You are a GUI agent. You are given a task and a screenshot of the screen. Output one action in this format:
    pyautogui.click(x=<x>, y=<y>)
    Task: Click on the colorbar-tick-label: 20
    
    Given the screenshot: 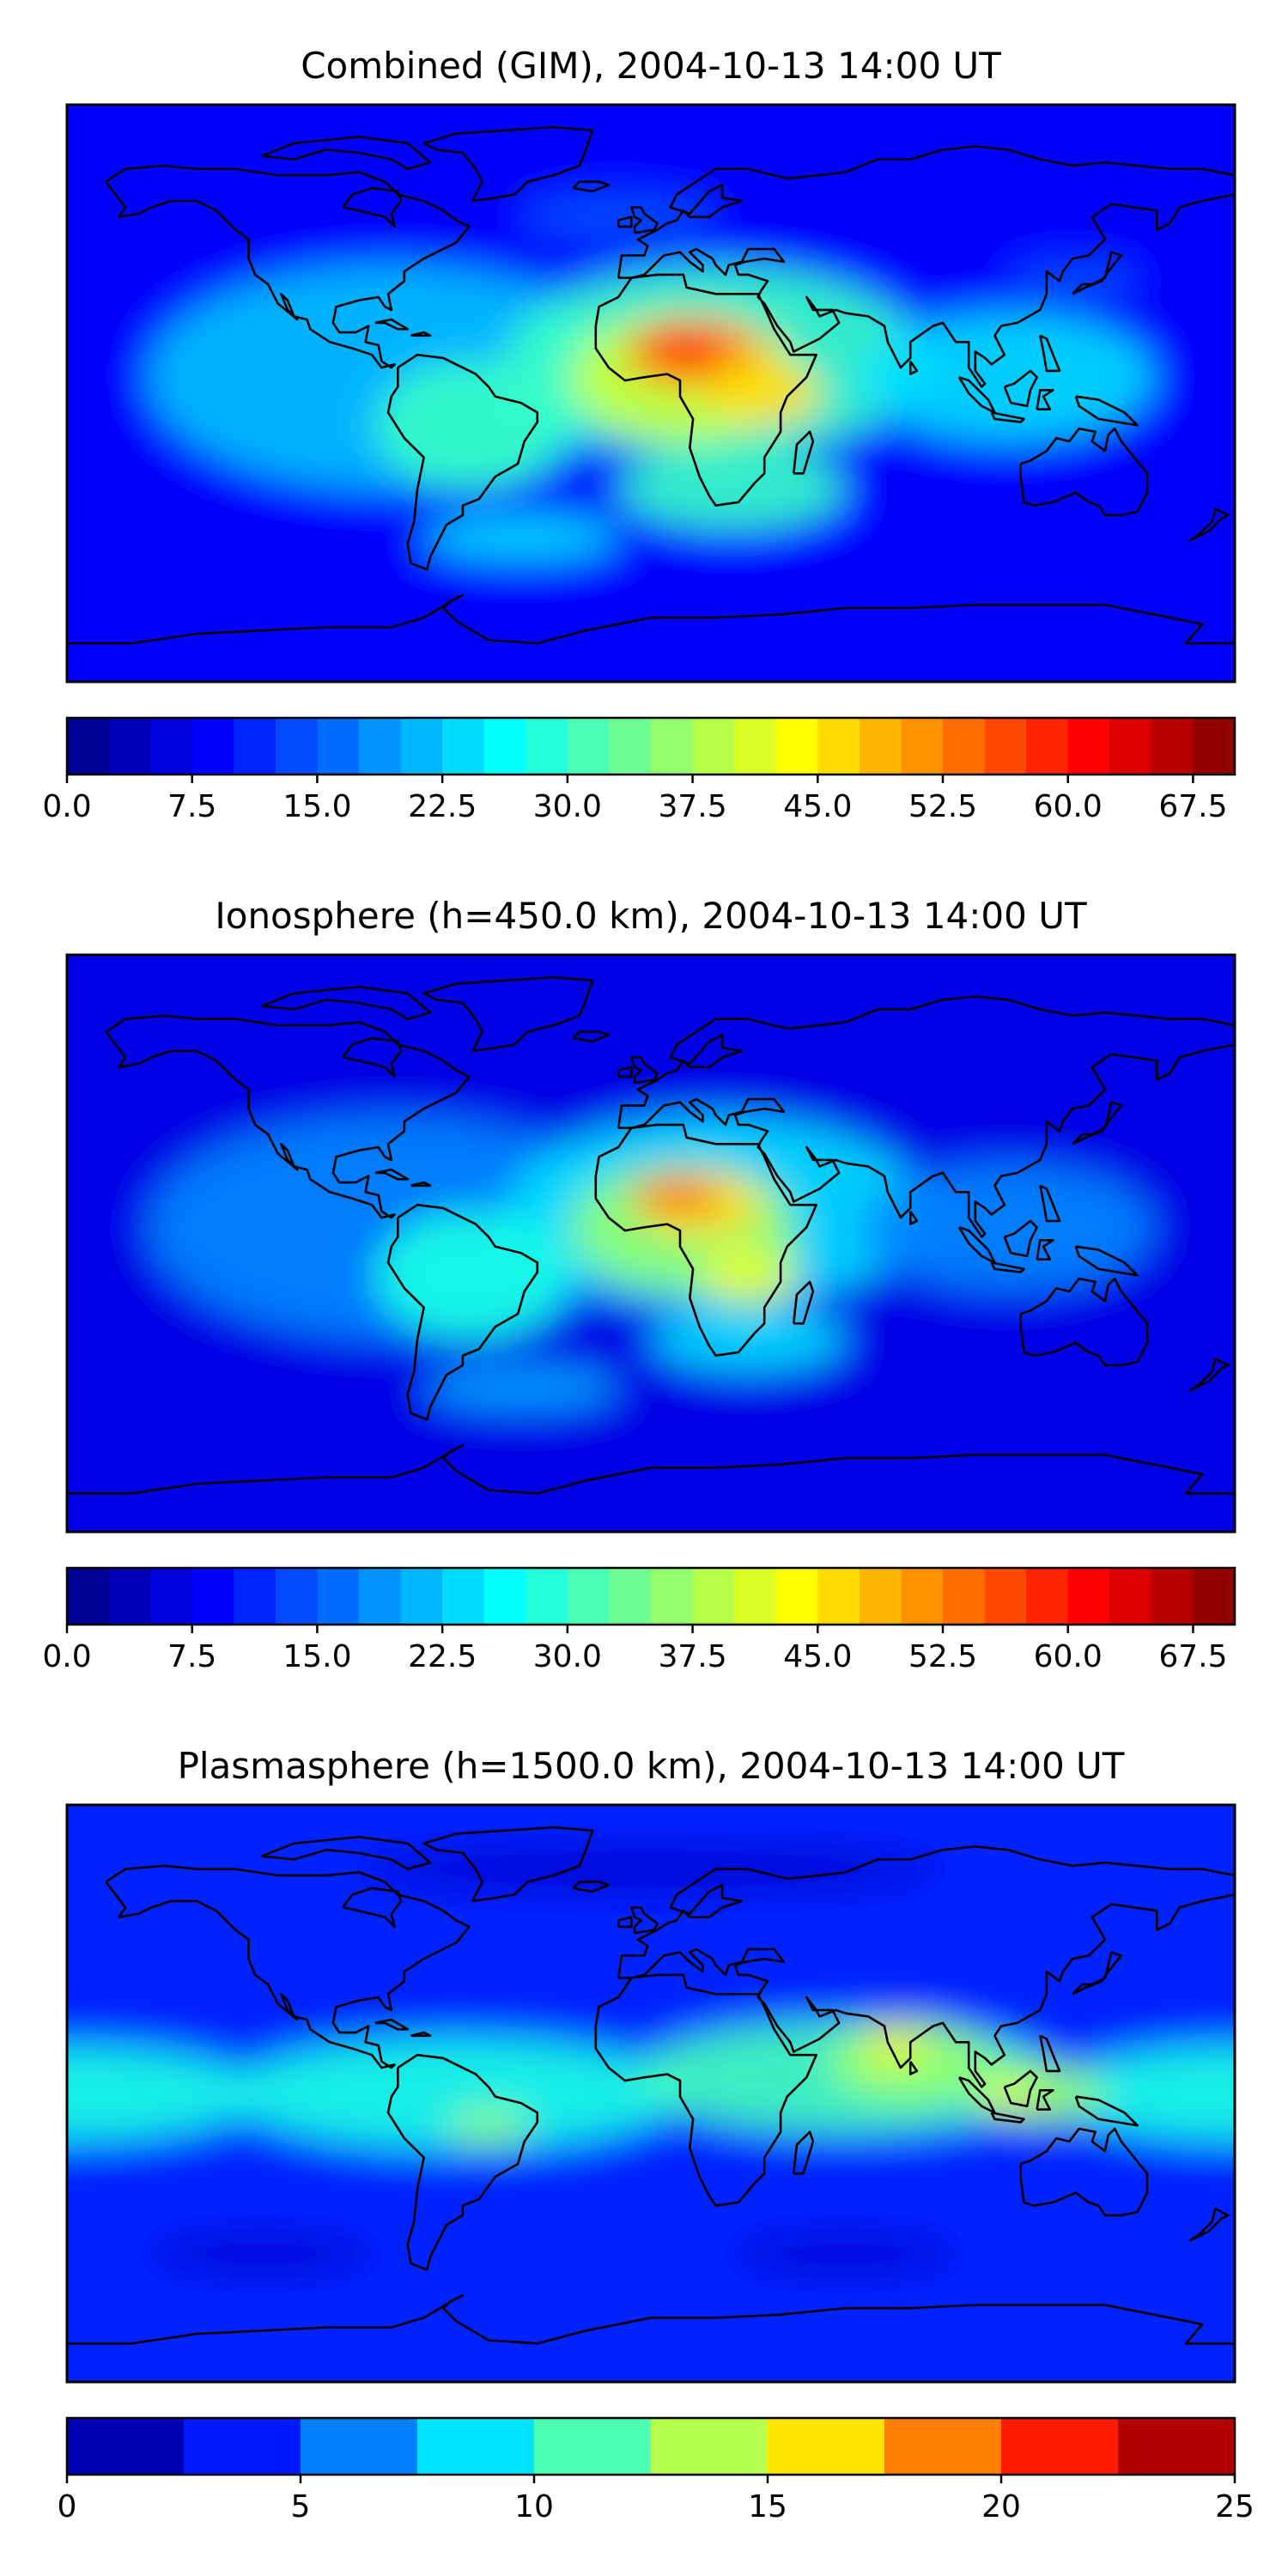 What is the action you would take?
    pyautogui.click(x=1001, y=2507)
    